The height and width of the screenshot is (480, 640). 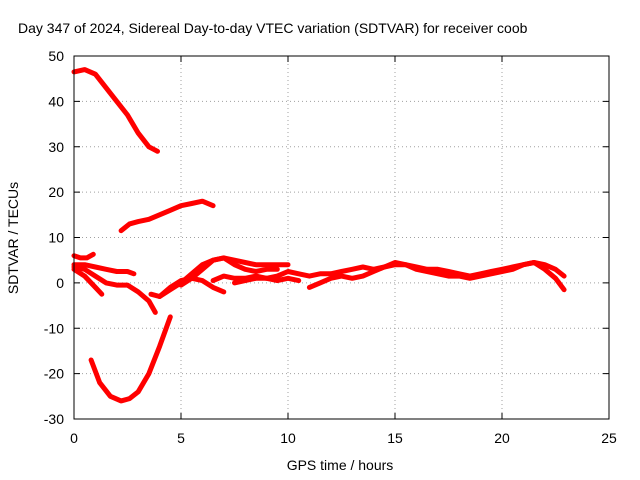 What do you see at coordinates (13, 238) in the screenshot?
I see `y-axis-label: SDTVAR / TECUs` at bounding box center [13, 238].